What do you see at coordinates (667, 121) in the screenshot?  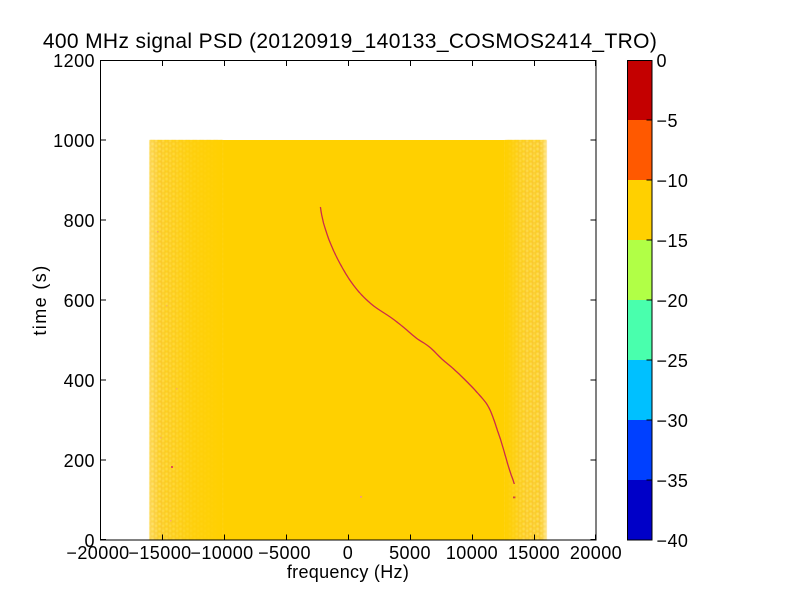 I see `svg-text: −5` at bounding box center [667, 121].